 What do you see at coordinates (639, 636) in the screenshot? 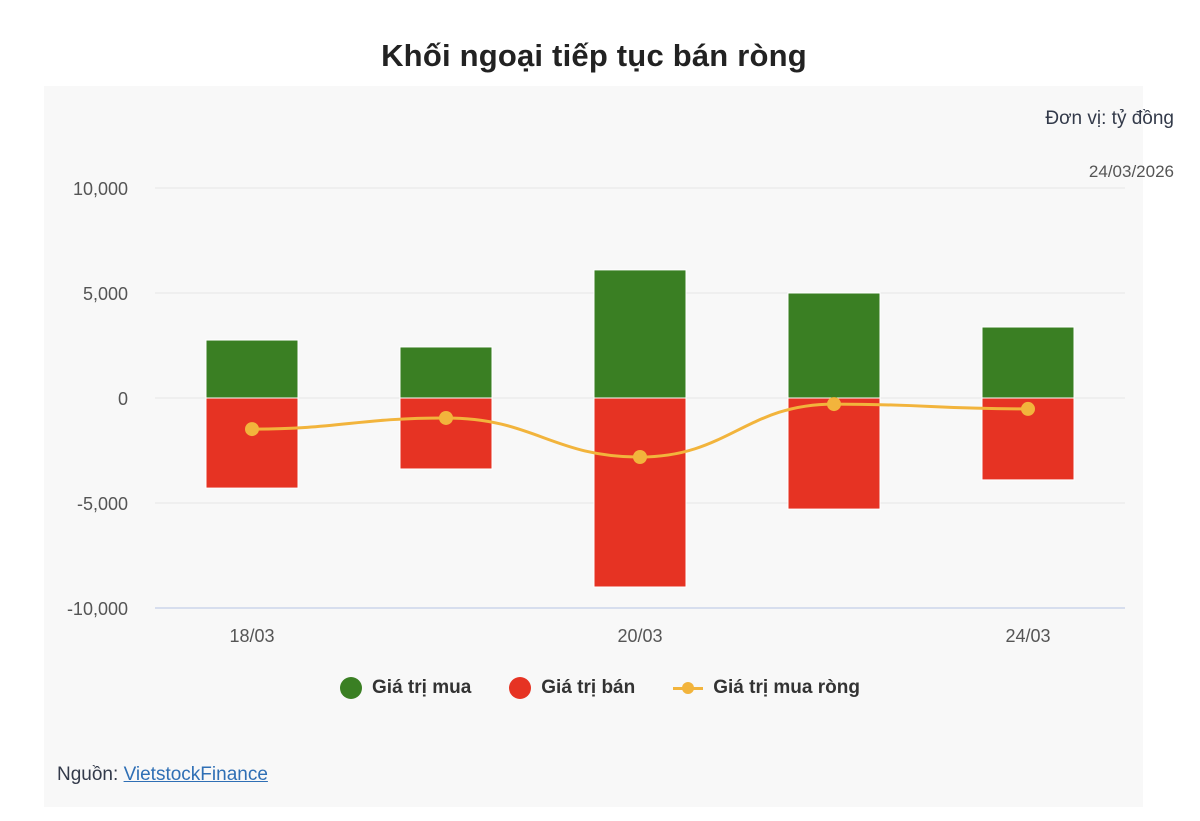
I see `x-tick-label: 20/03` at bounding box center [639, 636].